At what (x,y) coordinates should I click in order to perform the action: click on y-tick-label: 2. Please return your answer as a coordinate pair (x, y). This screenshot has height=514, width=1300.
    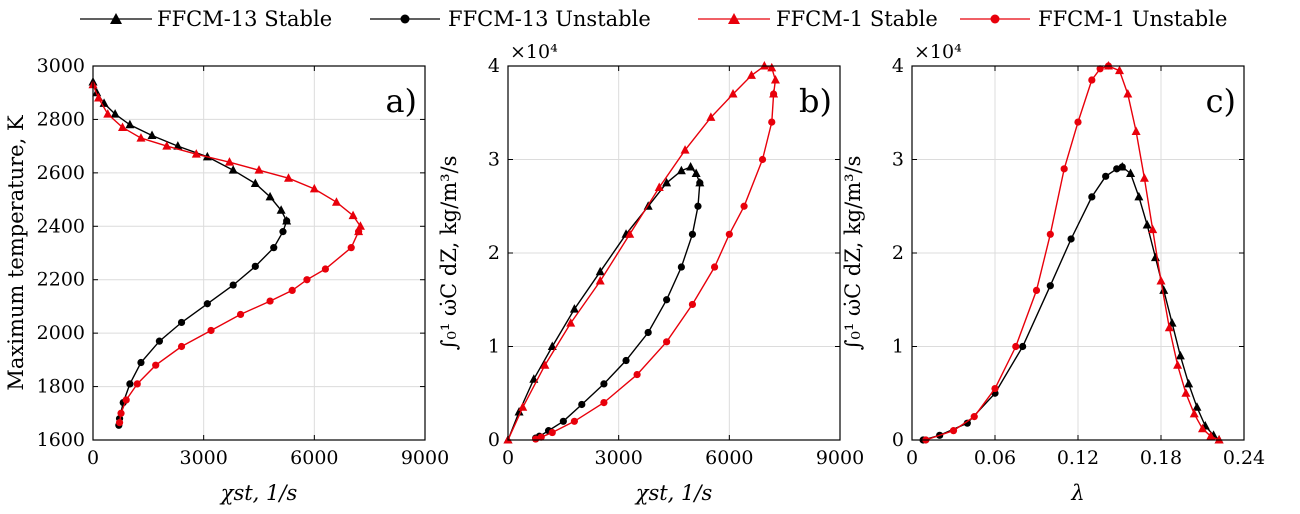
    Looking at the image, I should click on (898, 253).